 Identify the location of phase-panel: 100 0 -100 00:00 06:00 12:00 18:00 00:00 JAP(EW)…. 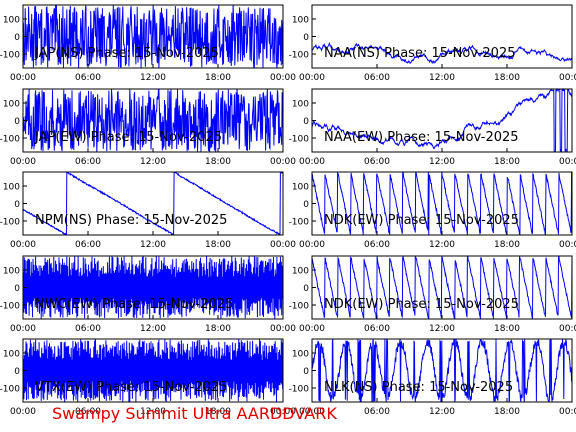
(148, 127).